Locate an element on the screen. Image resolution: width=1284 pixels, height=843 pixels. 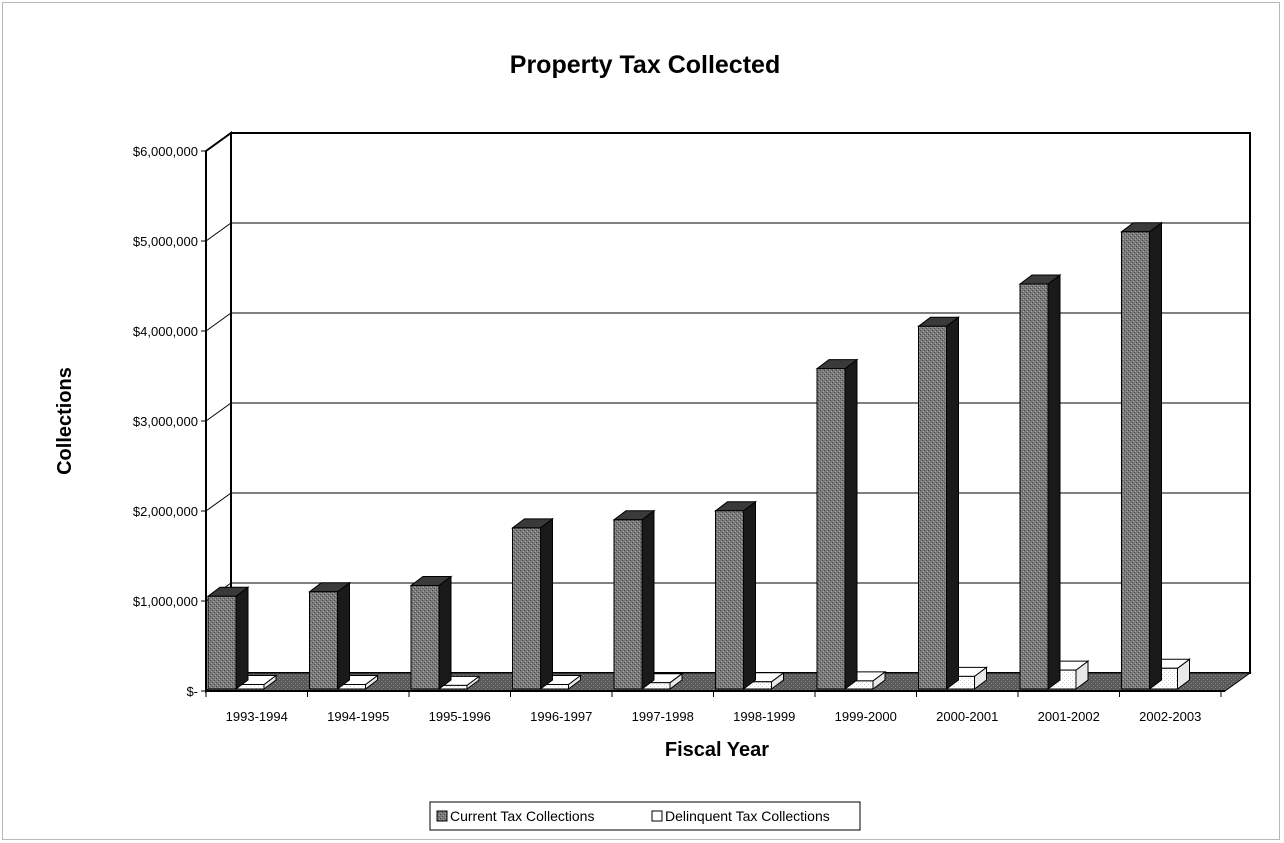
x-tick-label: 1996-1997 is located at coordinates (561, 716).